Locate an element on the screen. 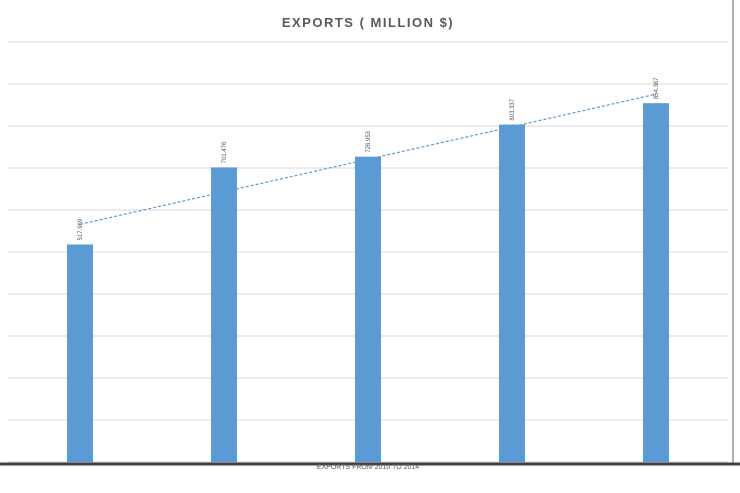  data-label: 517.969 is located at coordinates (81, 229).